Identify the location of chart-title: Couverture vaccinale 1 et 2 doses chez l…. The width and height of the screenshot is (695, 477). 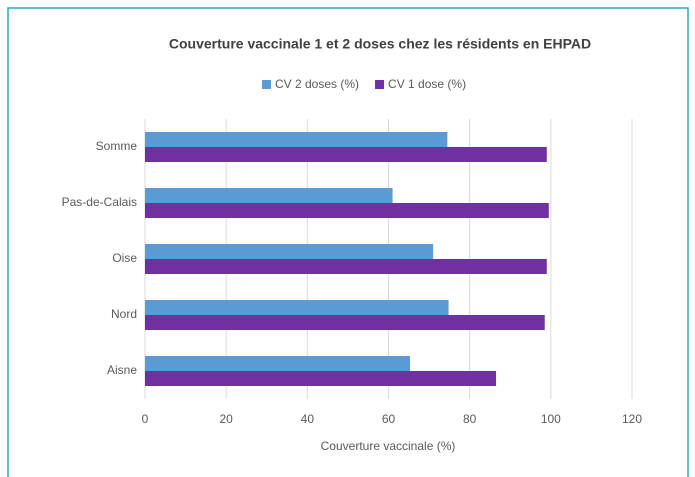
(380, 44).